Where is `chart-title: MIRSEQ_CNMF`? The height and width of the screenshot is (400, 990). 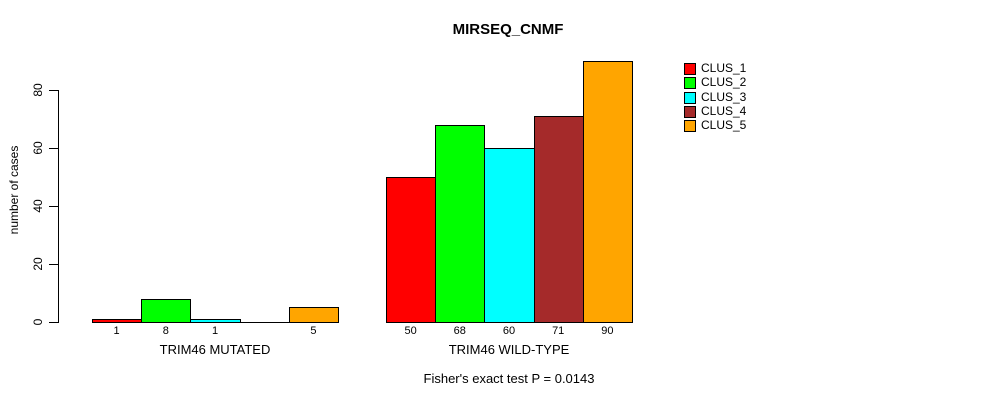 chart-title: MIRSEQ_CNMF is located at coordinates (508, 29).